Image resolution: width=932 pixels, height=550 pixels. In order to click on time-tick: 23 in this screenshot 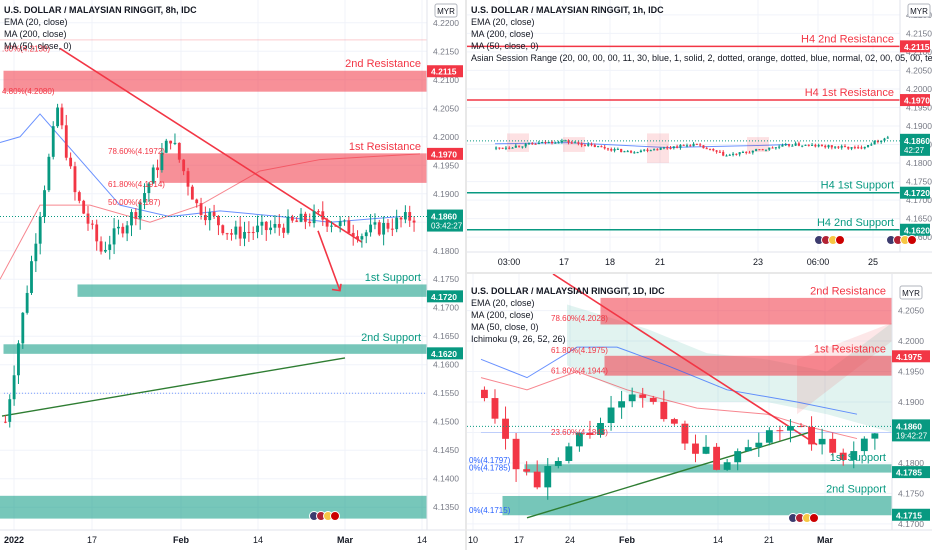, I will do `click(758, 262)`.